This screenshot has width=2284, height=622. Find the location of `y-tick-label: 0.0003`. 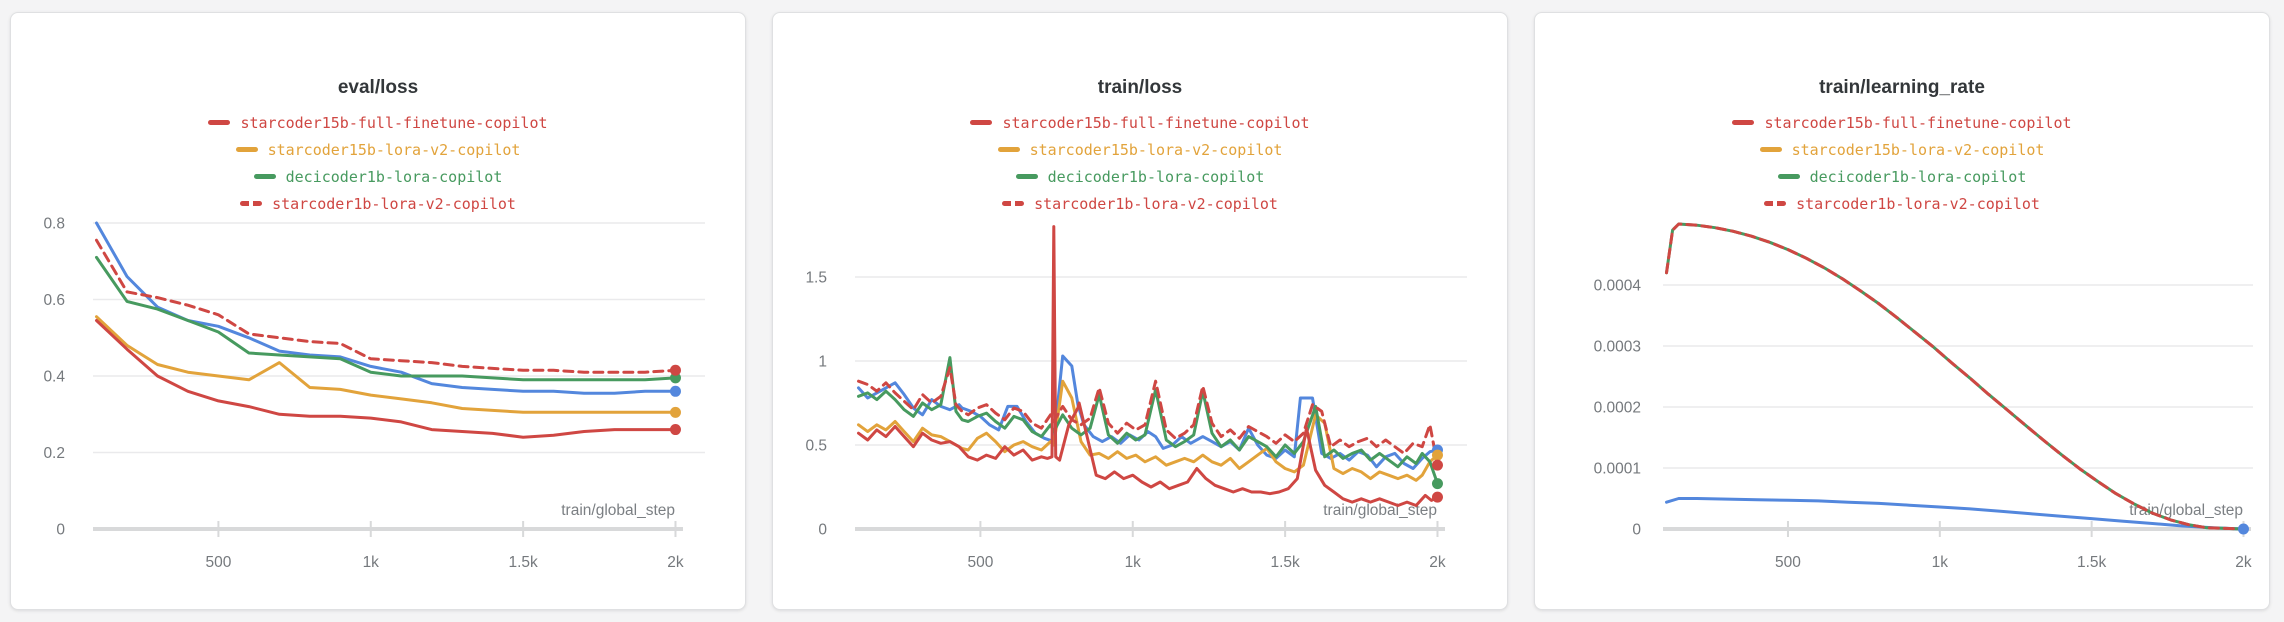

y-tick-label: 0.0003 is located at coordinates (1617, 347).